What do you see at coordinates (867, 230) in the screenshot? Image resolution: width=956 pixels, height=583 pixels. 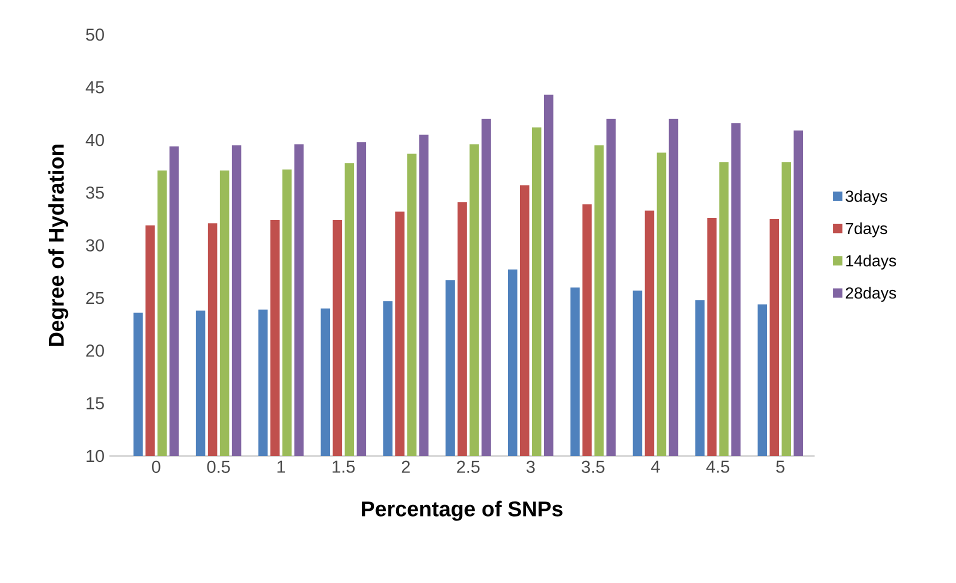 I see `legend-label: 7days` at bounding box center [867, 230].